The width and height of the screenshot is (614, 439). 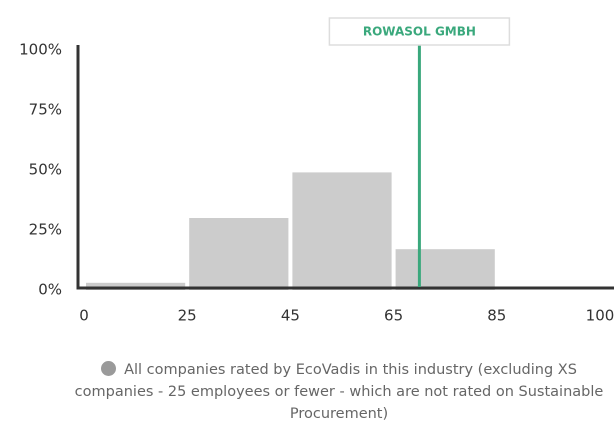 What do you see at coordinates (45, 230) in the screenshot?
I see `y-tick-label: 25%` at bounding box center [45, 230].